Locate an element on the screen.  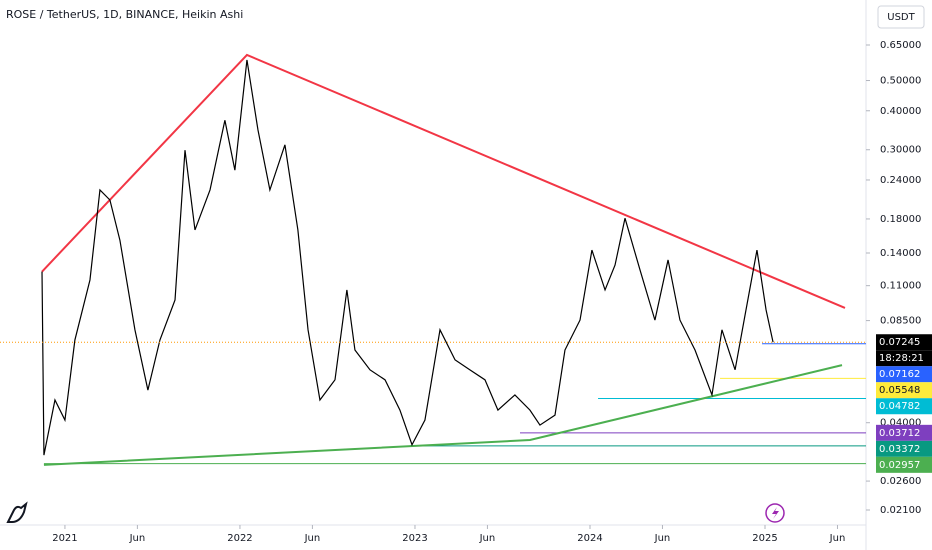
x-tick-label: 2025 is located at coordinates (764, 538).